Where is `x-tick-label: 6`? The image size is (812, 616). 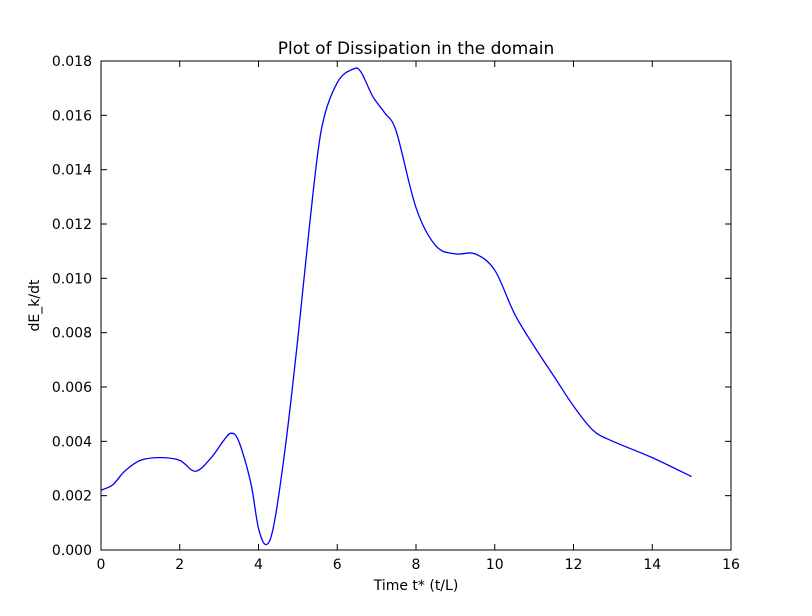 x-tick-label: 6 is located at coordinates (337, 565).